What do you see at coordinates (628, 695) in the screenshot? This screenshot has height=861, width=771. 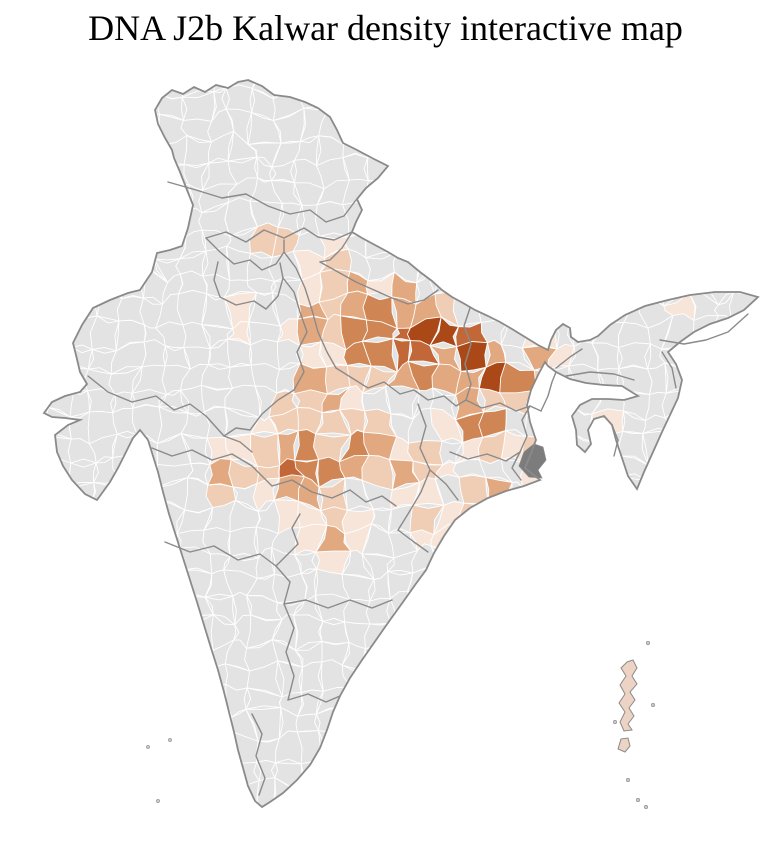 I see `andaman-main-island` at bounding box center [628, 695].